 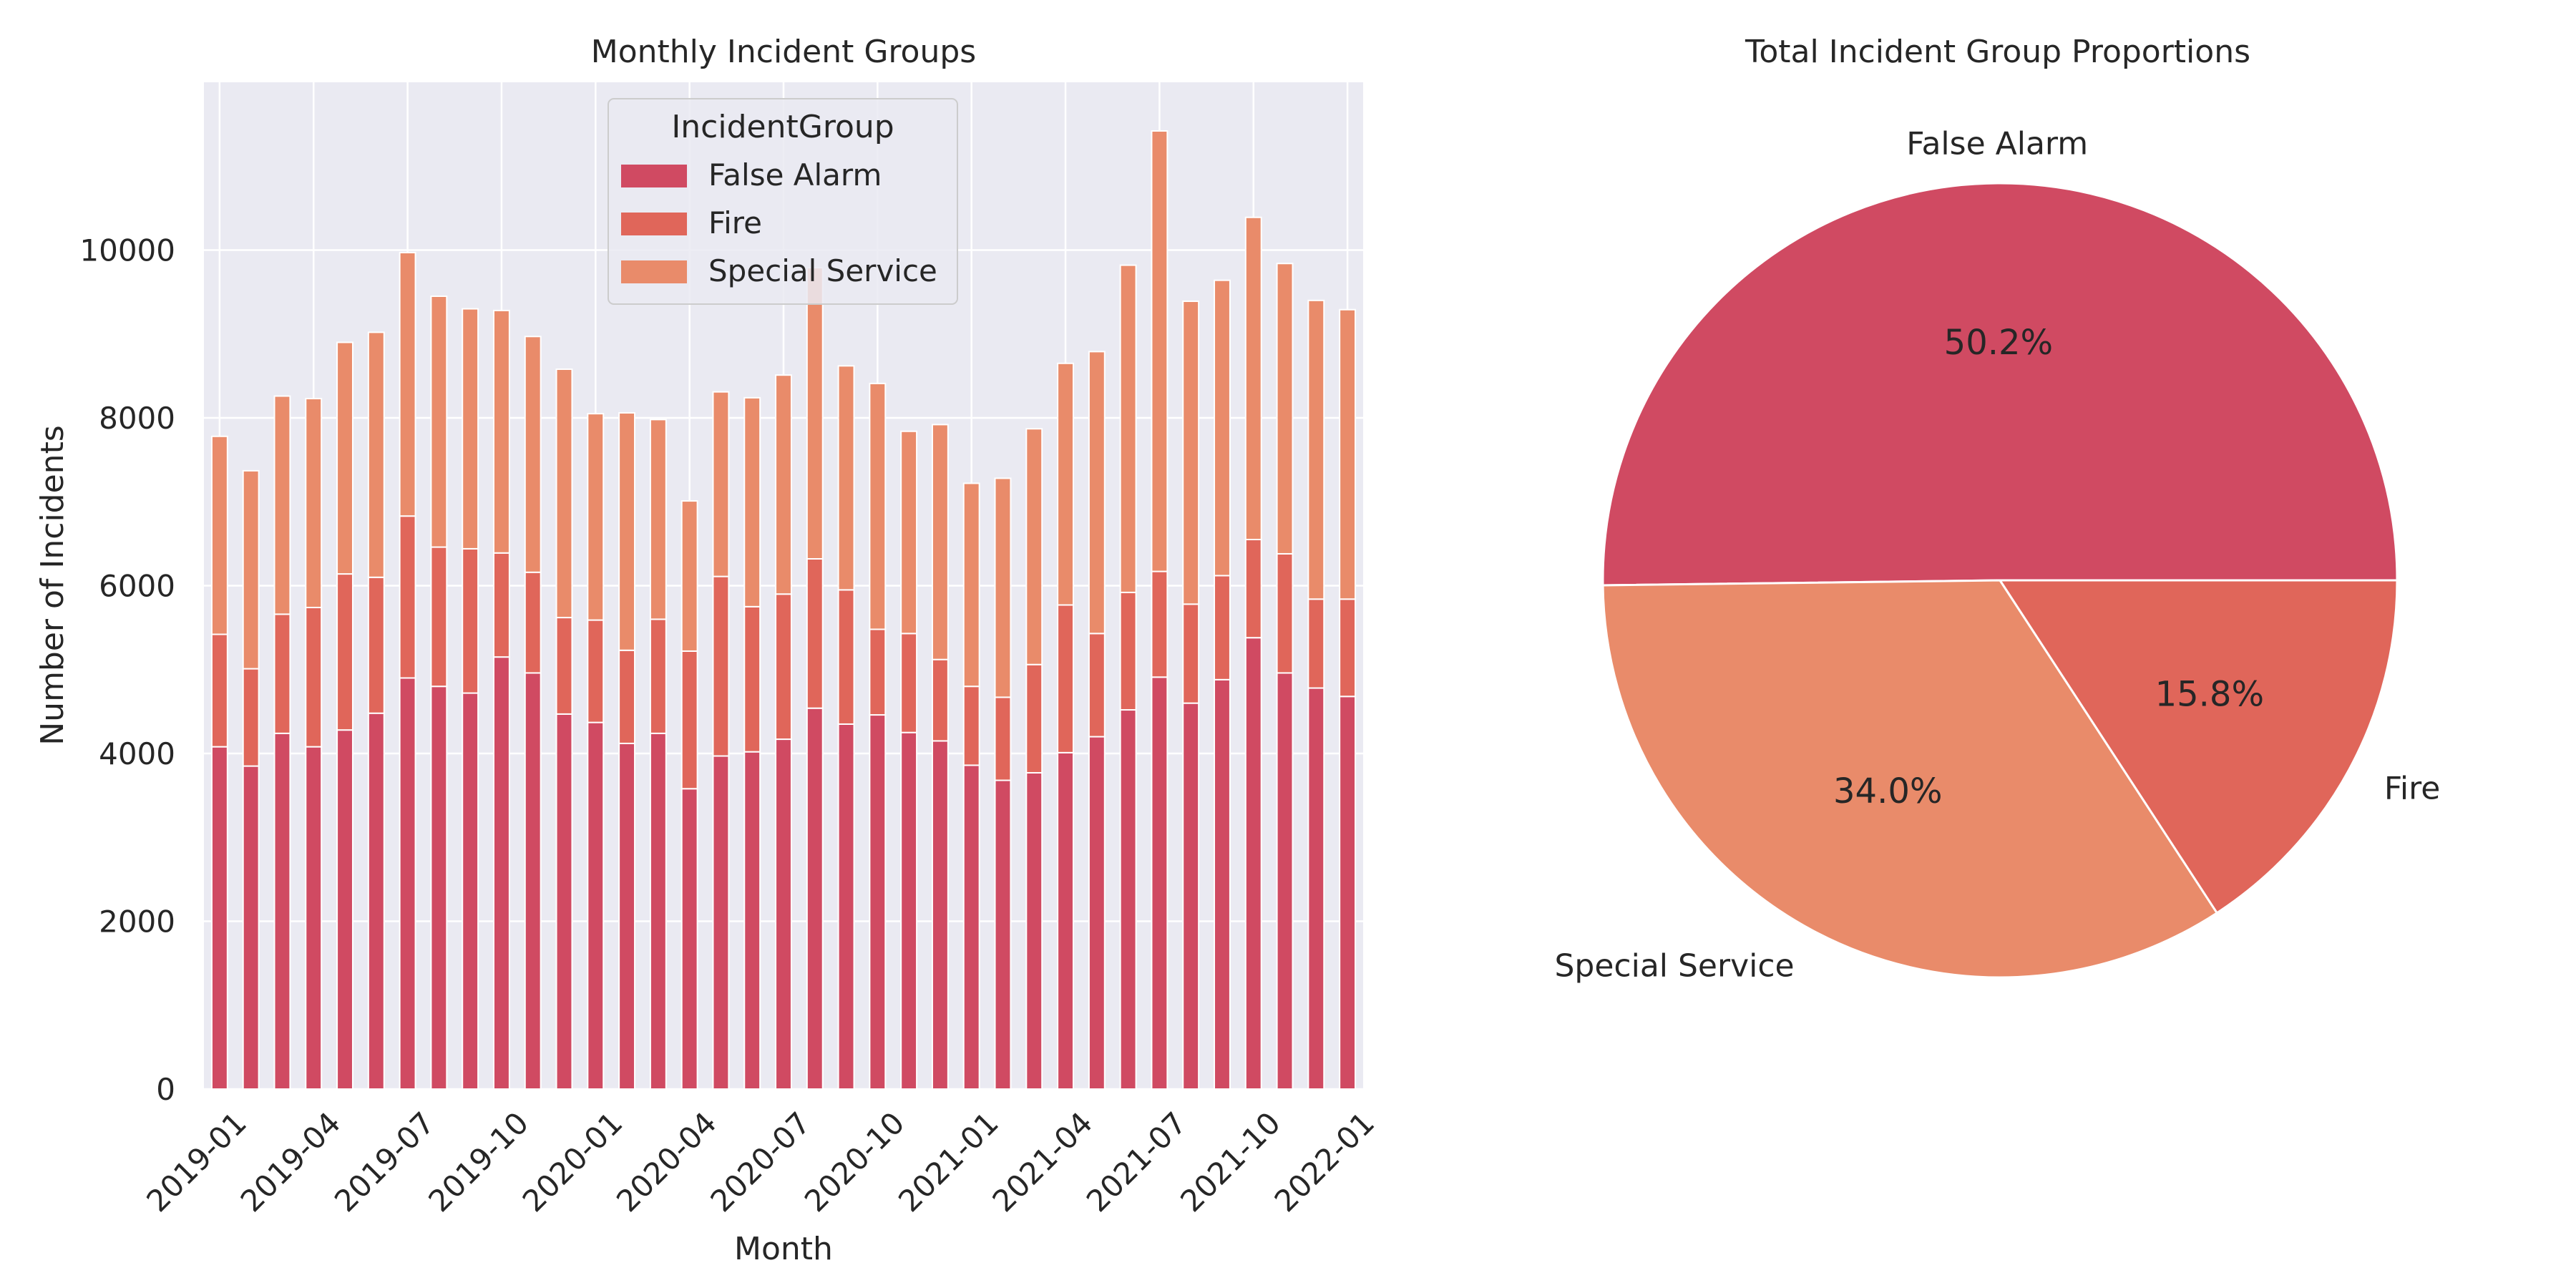 I want to click on x-tick-label: 2021-01, so click(x=948, y=1162).